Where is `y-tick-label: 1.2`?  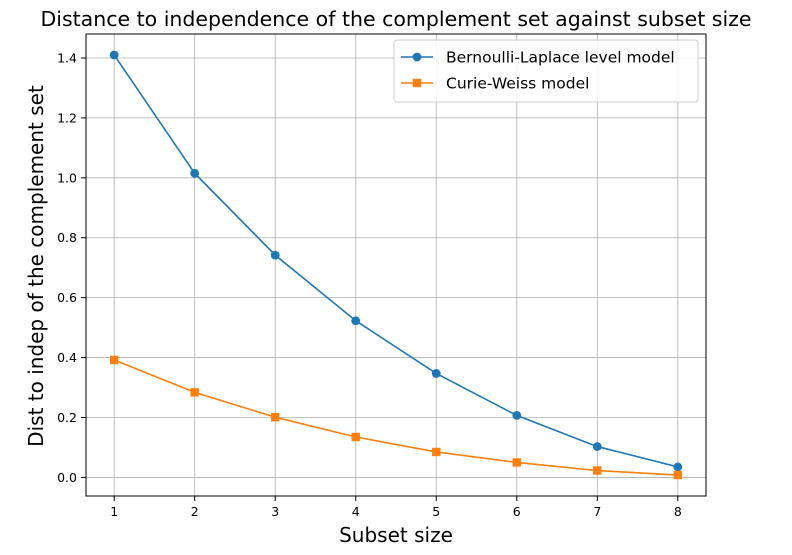 y-tick-label: 1.2 is located at coordinates (67, 117).